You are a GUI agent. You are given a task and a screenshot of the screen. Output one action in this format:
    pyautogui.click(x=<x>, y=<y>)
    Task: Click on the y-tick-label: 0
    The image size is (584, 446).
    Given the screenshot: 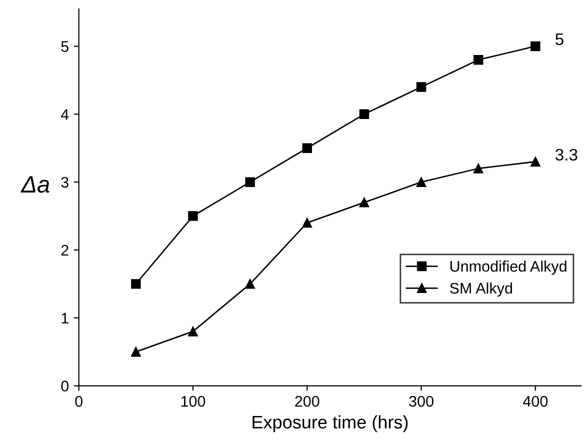 What is the action you would take?
    pyautogui.click(x=65, y=386)
    